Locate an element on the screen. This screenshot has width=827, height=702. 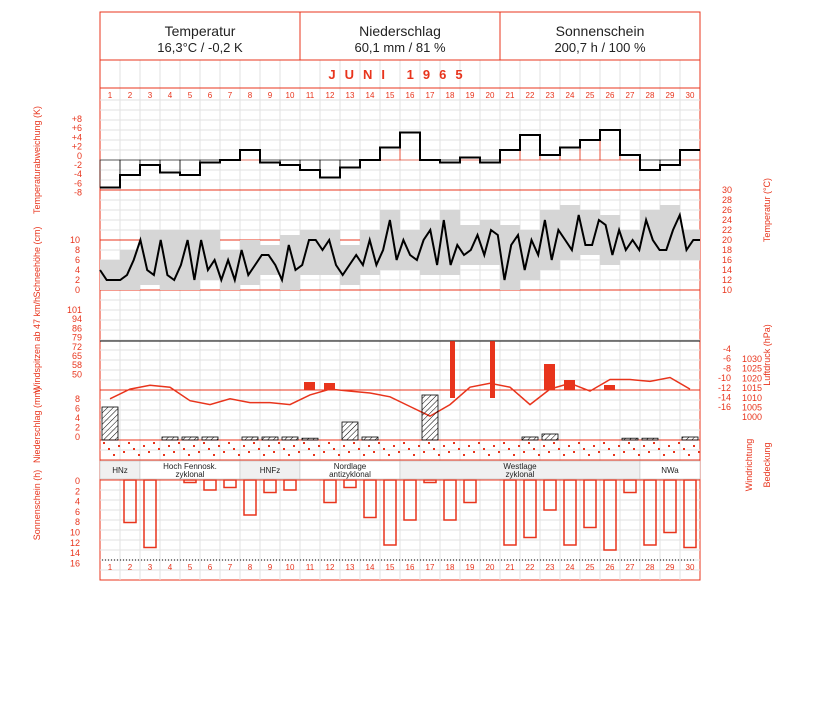
wind-tick: 65 is located at coordinates (77, 356).